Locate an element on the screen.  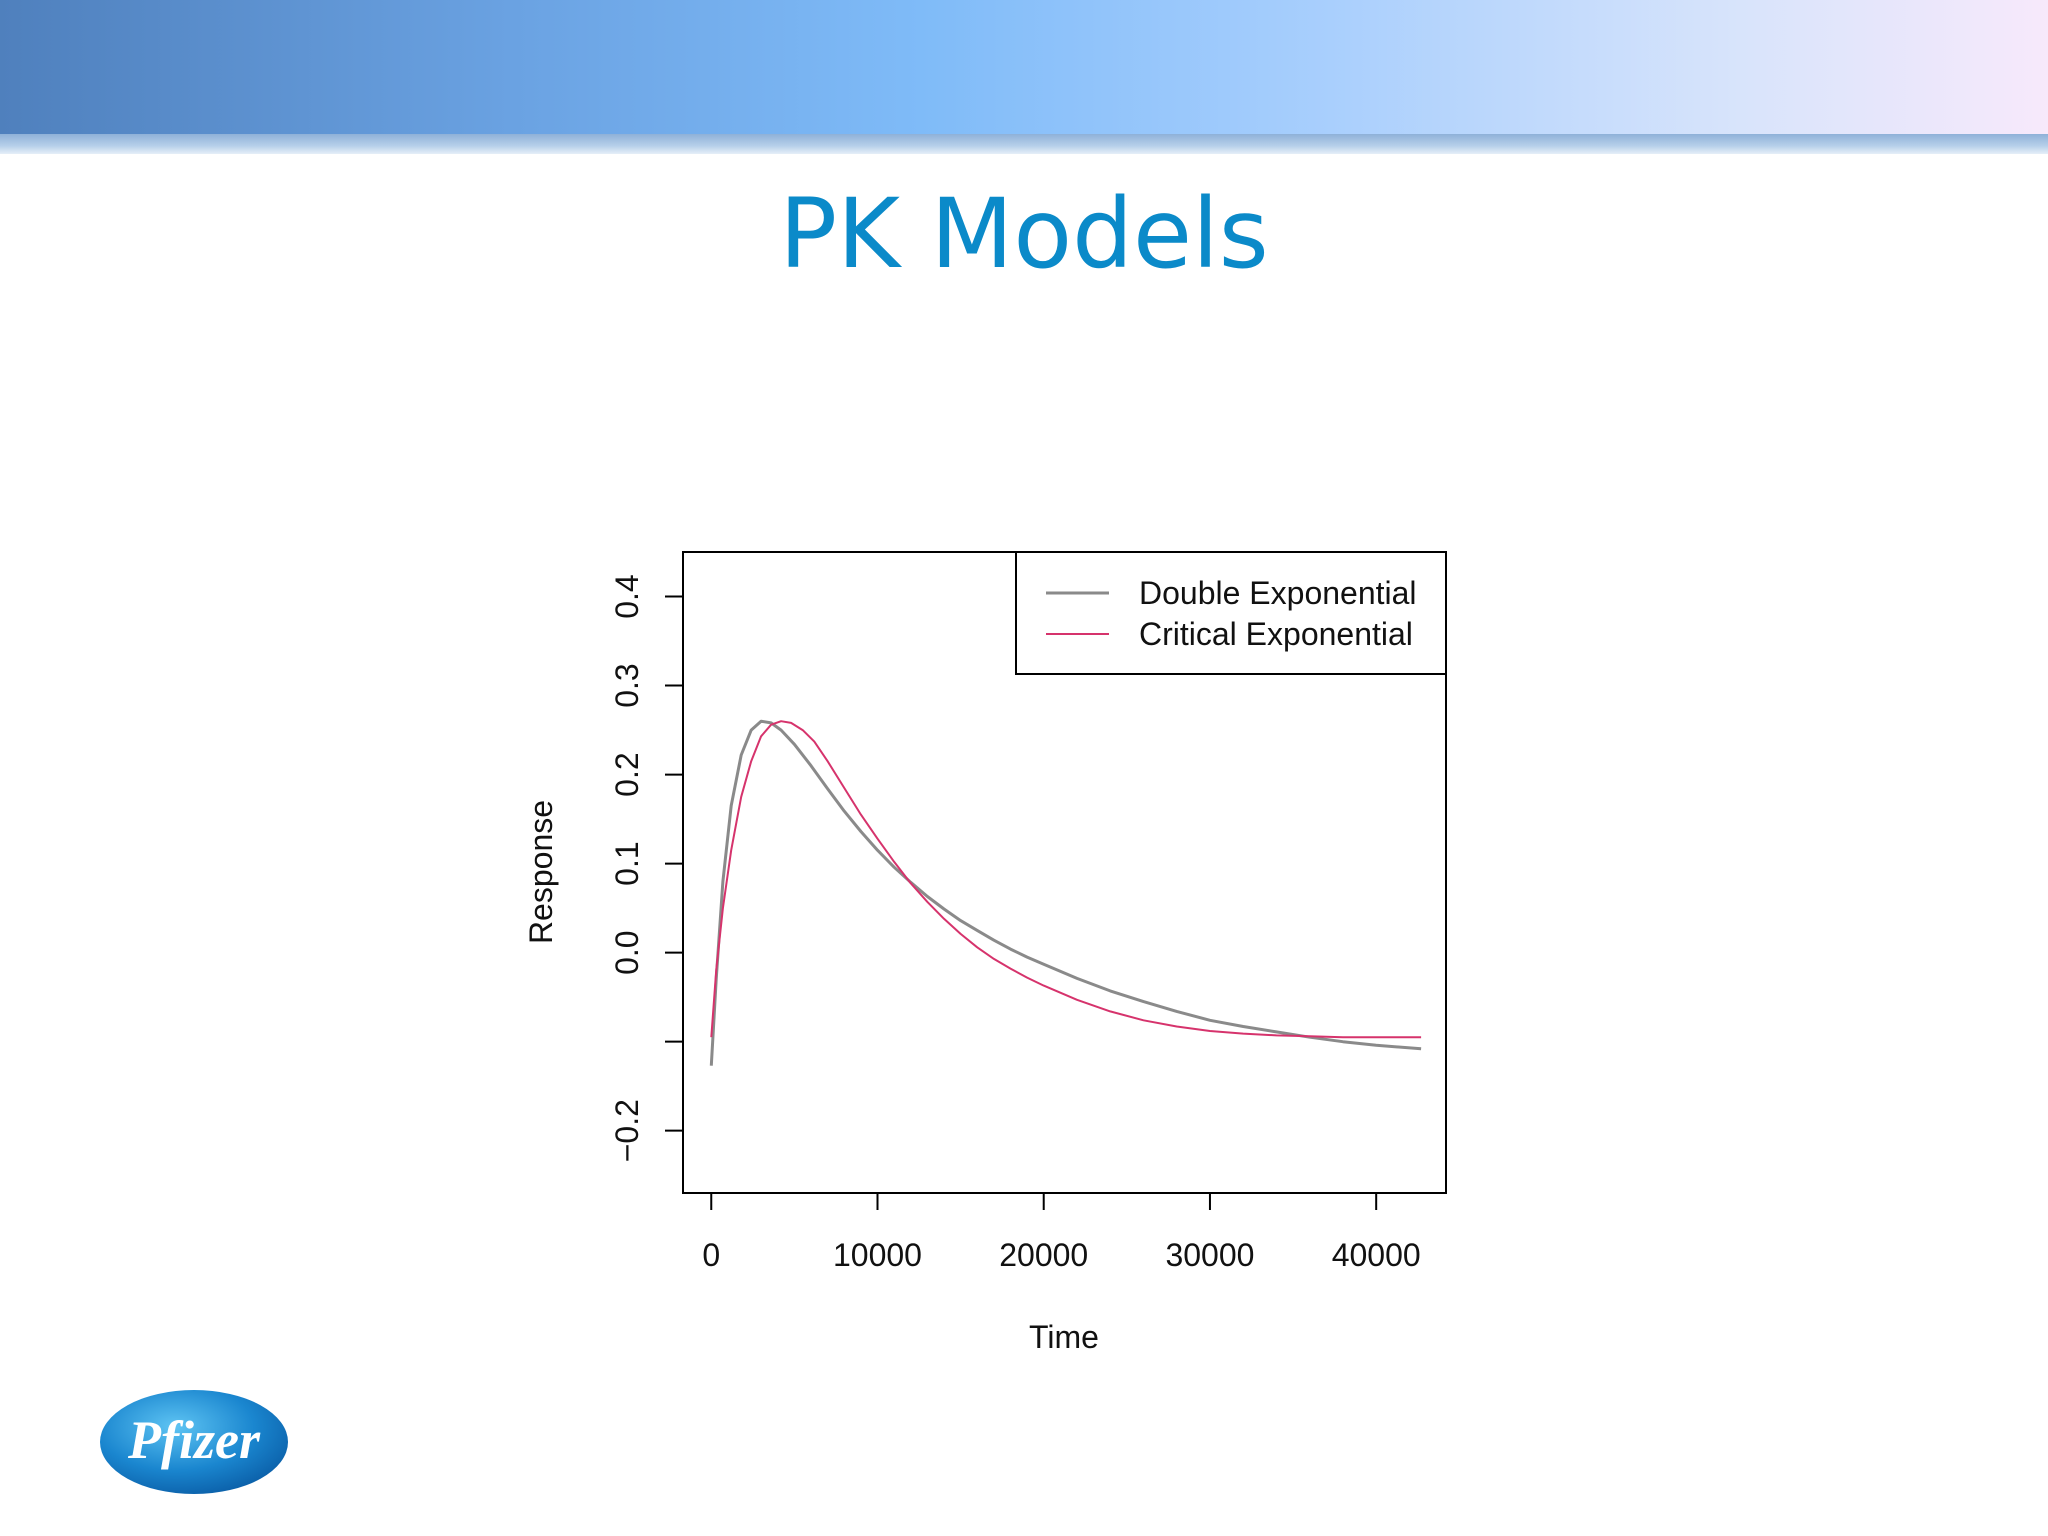
svg-text: Pfizer is located at coordinates (194, 1440).